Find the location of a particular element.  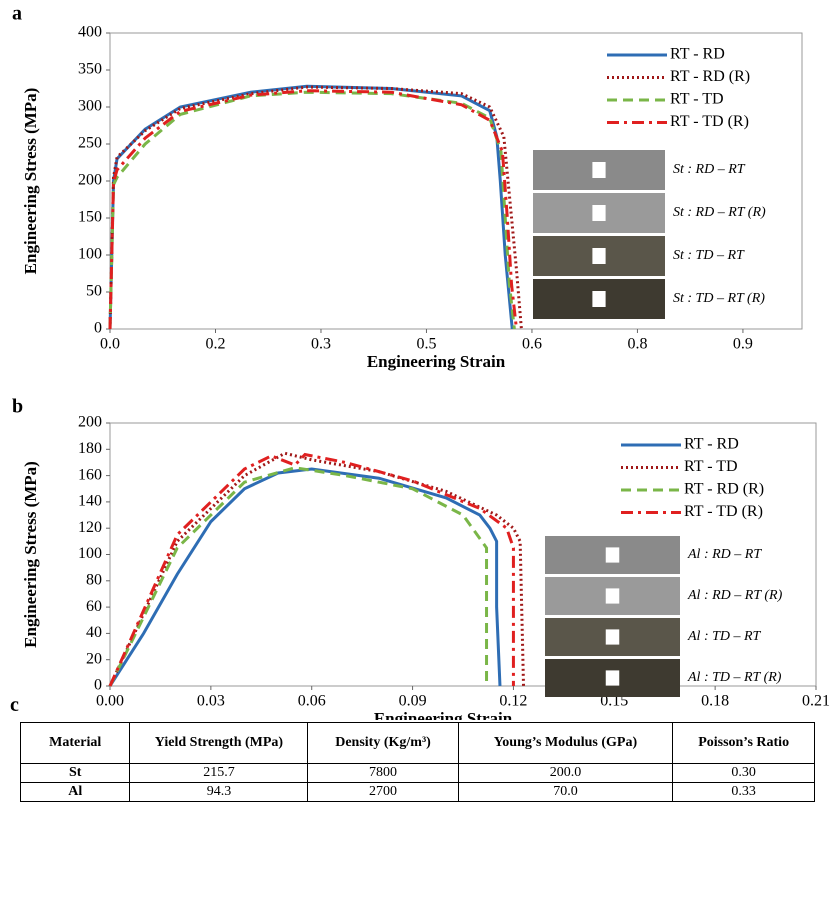

y-tick-label: 50 is located at coordinates (94, 291).